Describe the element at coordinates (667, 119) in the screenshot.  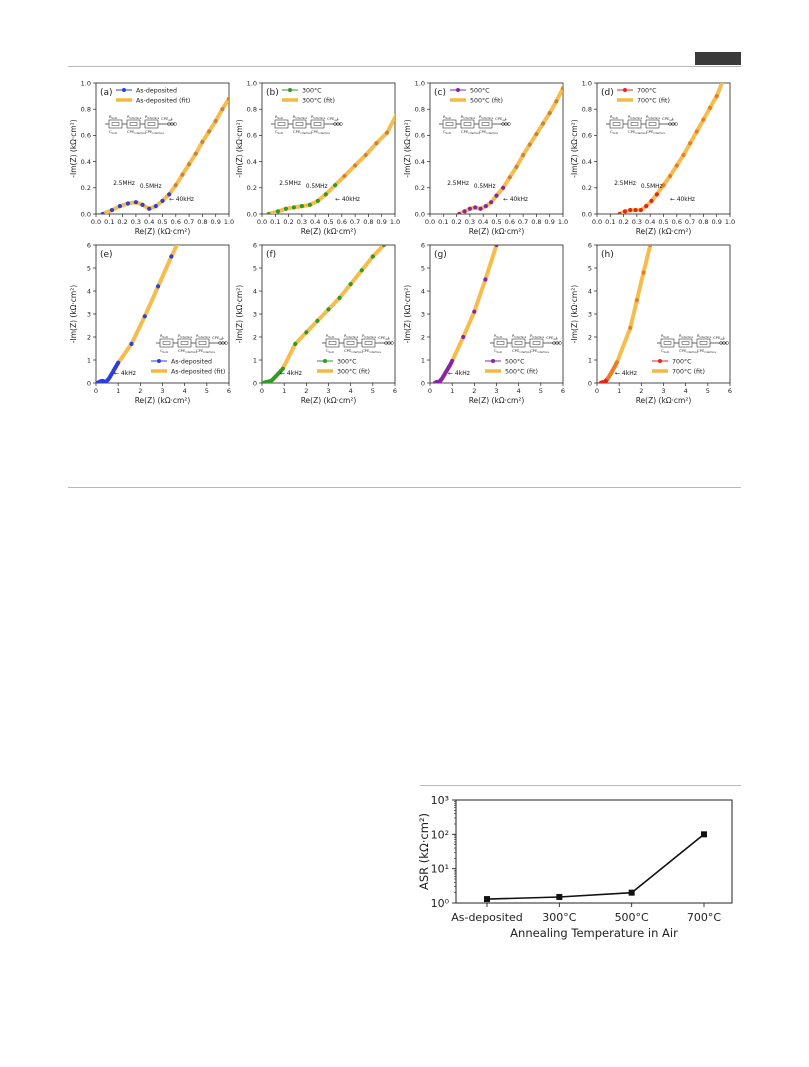
I see `circuit-cpe-ext-label: CPEext` at that location.